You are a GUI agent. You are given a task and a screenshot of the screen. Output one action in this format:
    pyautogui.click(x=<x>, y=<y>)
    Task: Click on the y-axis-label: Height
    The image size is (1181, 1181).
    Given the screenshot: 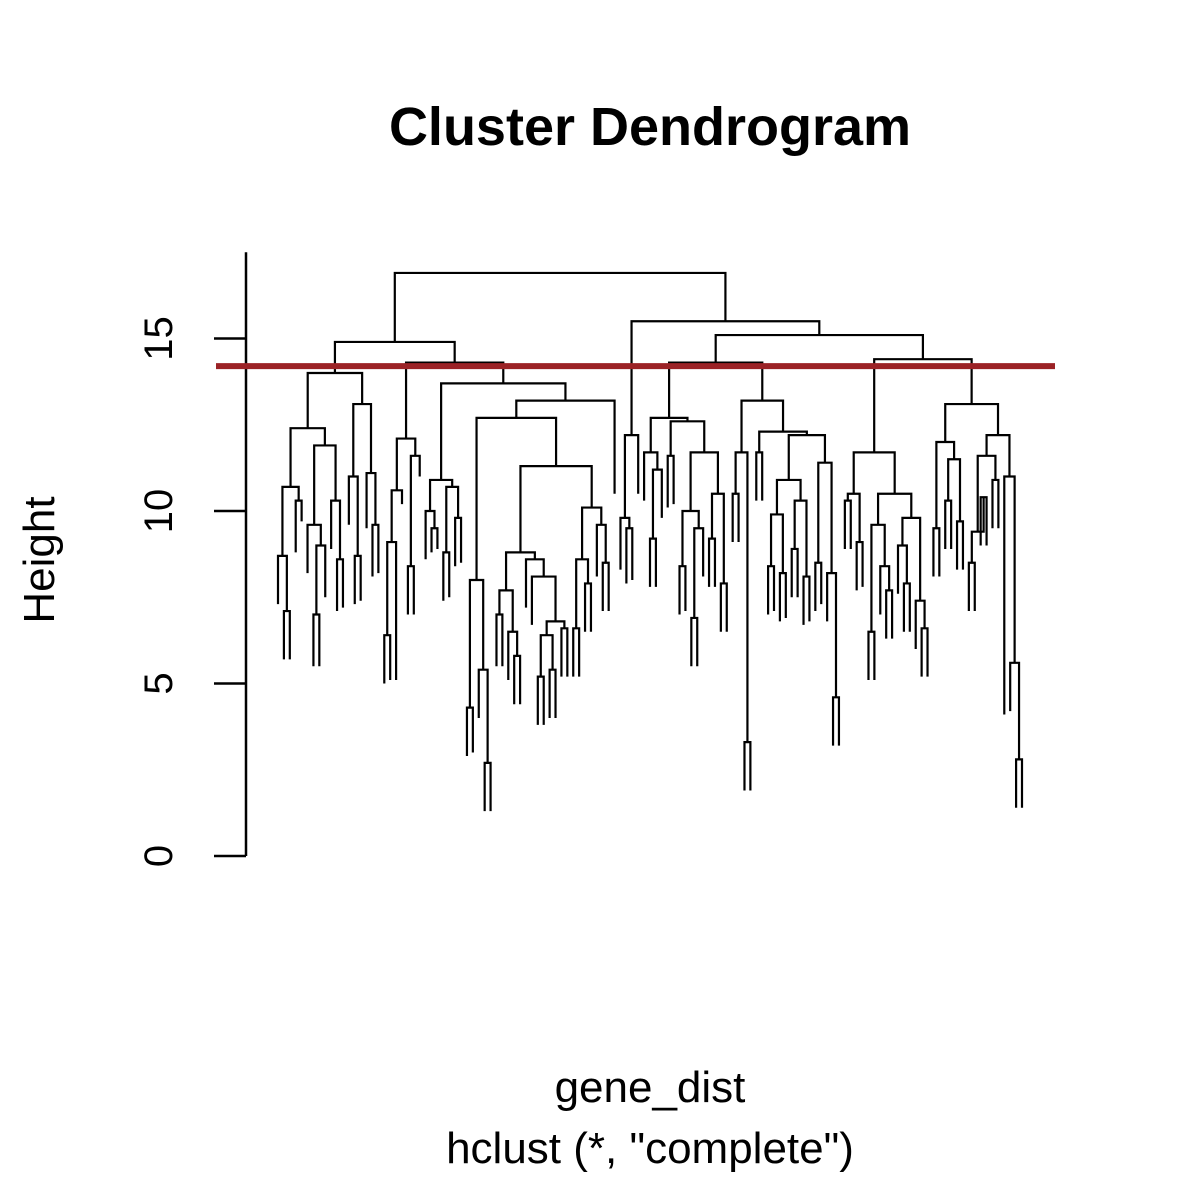 What is the action you would take?
    pyautogui.click(x=39, y=559)
    